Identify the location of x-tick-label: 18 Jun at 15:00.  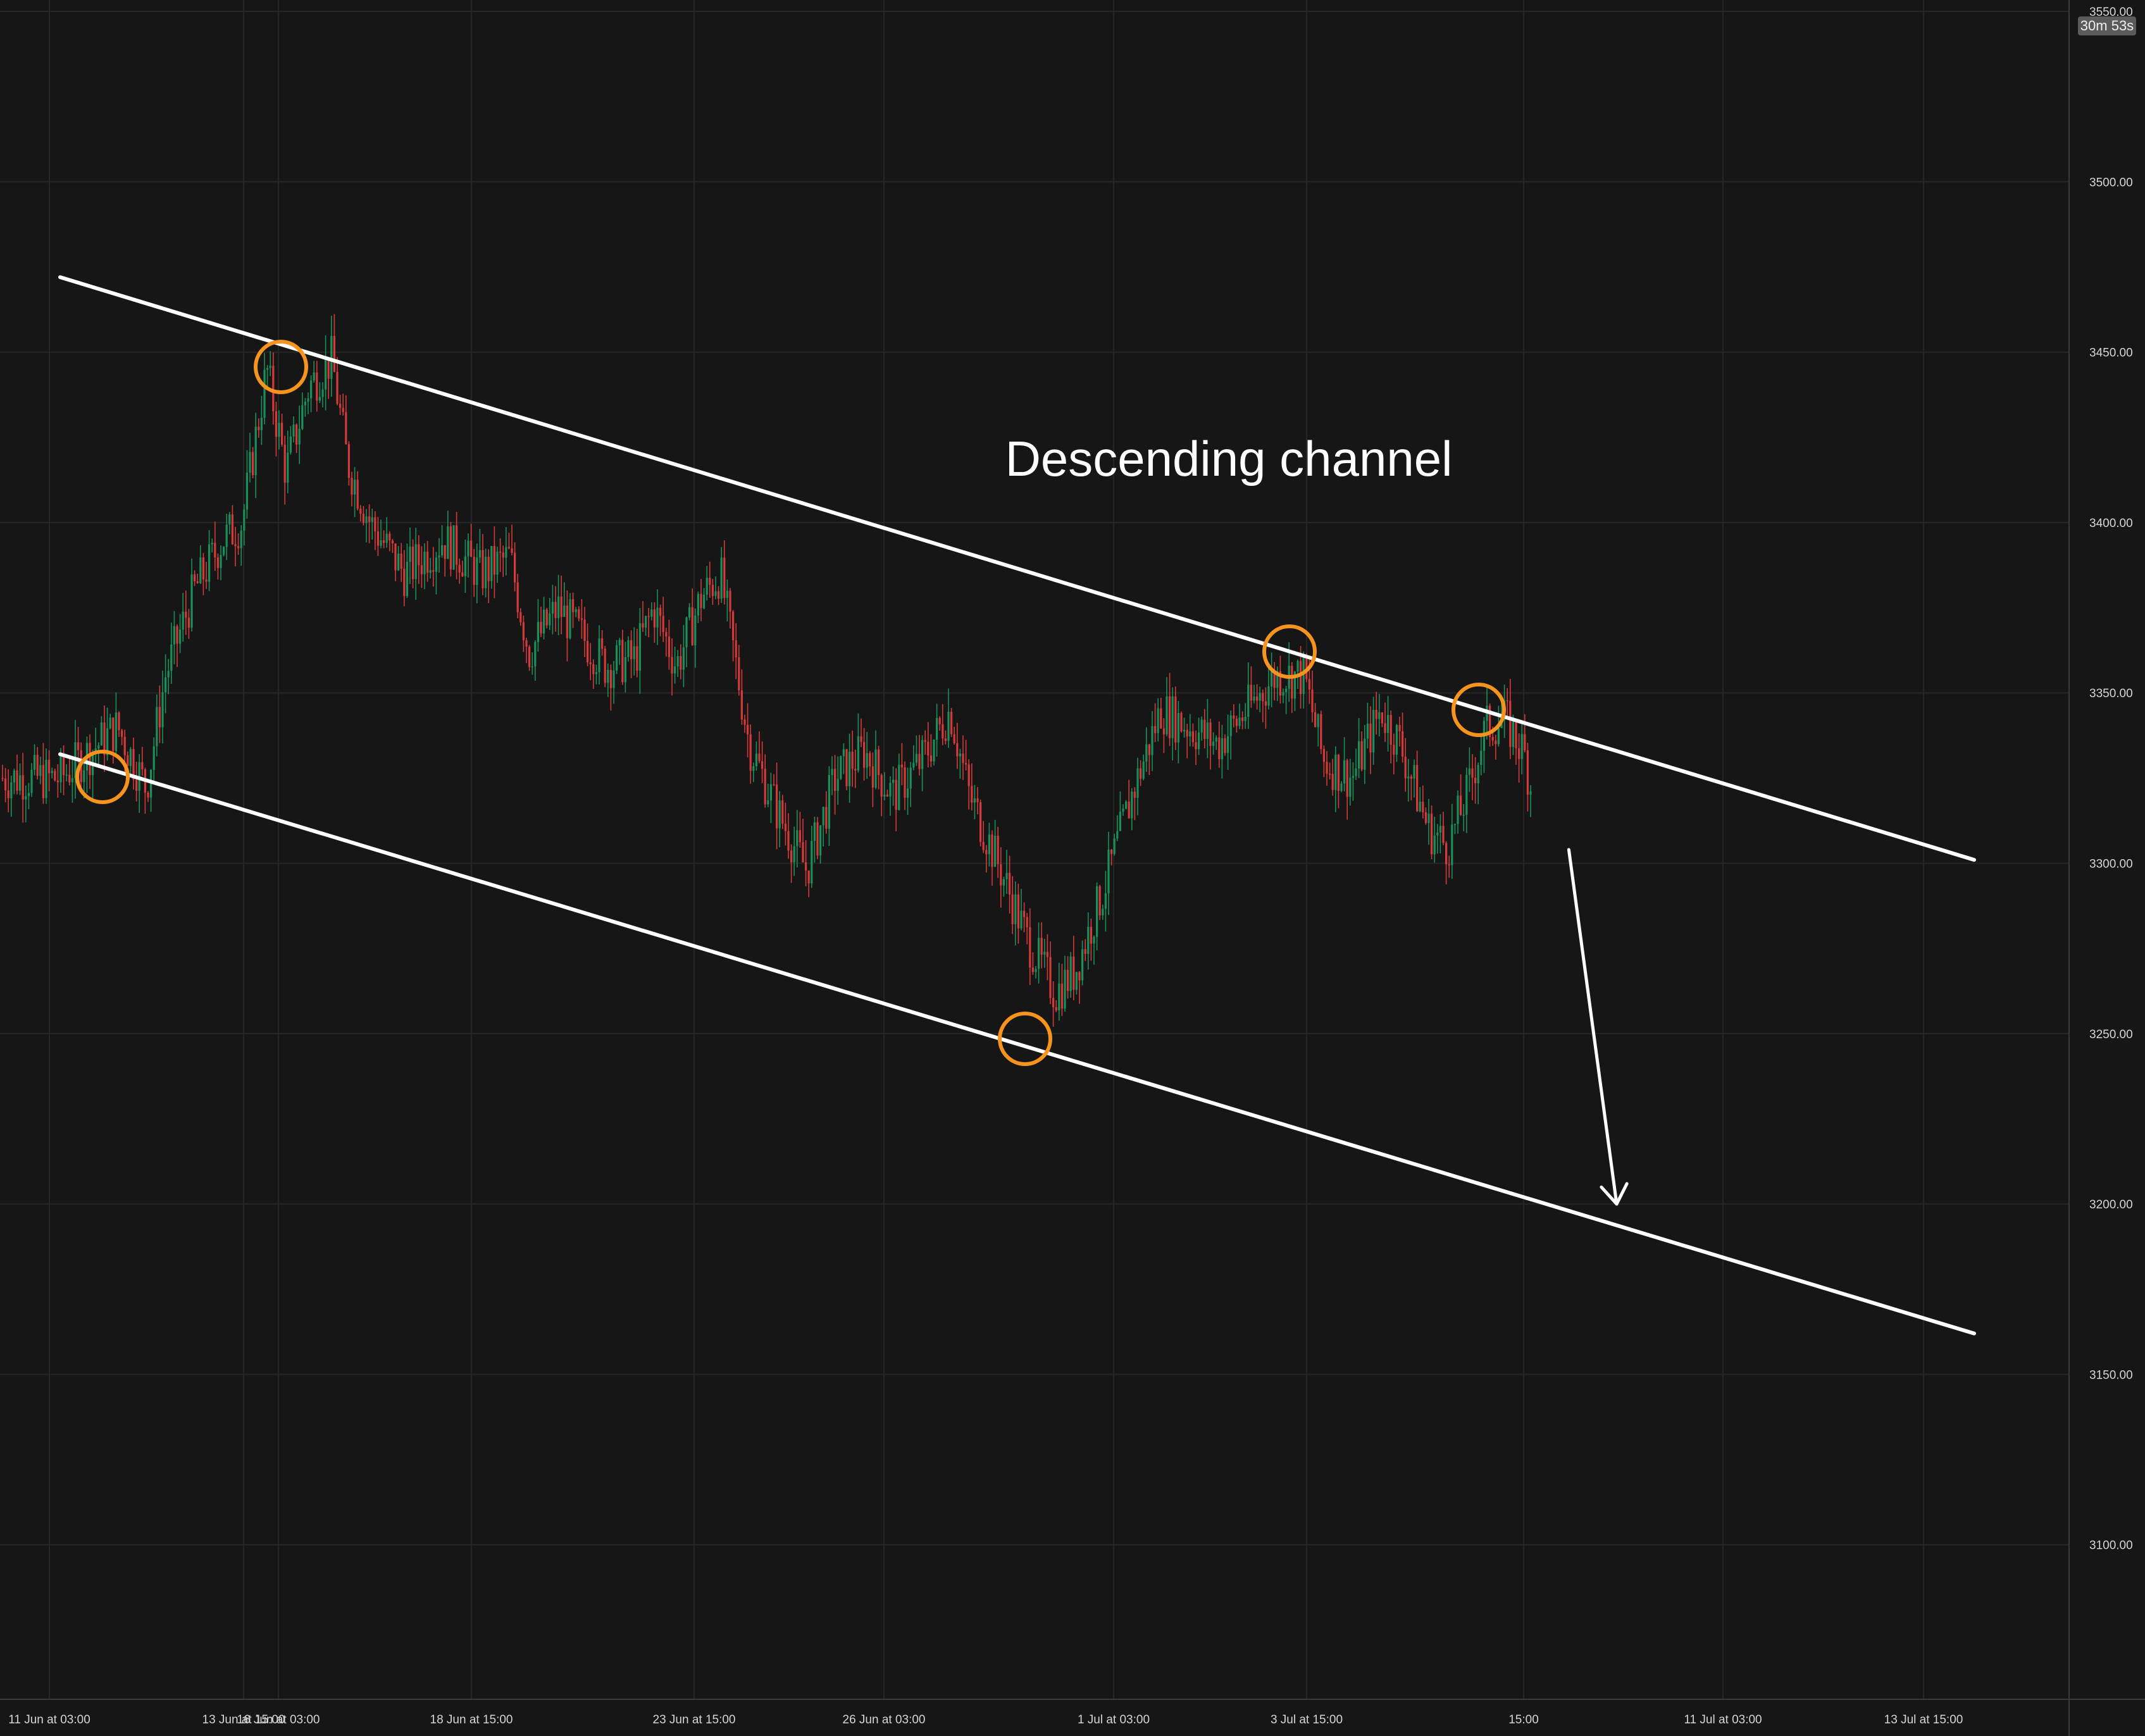
(471, 1720).